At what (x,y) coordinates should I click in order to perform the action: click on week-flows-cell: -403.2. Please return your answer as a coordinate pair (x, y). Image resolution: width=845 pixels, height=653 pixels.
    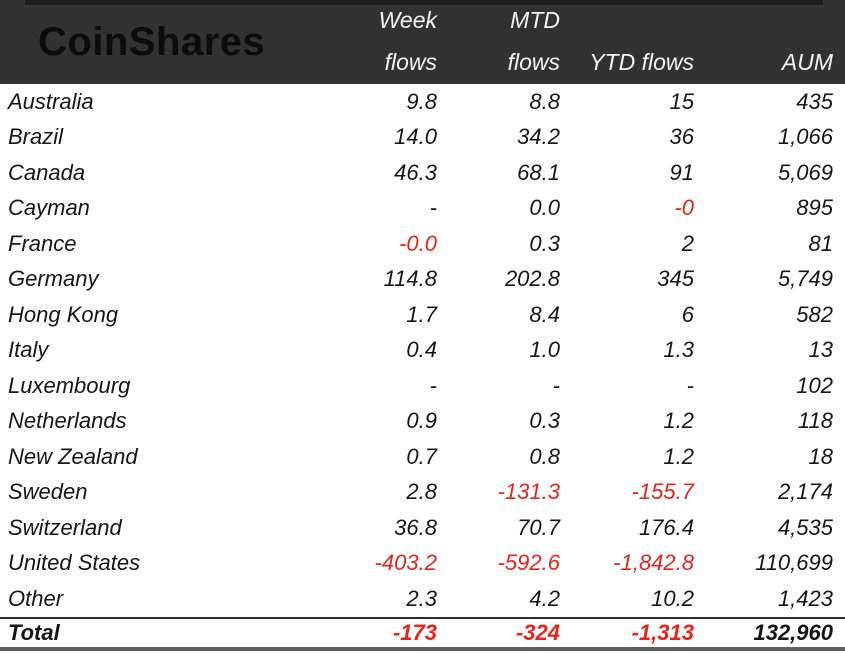
    Looking at the image, I should click on (405, 563).